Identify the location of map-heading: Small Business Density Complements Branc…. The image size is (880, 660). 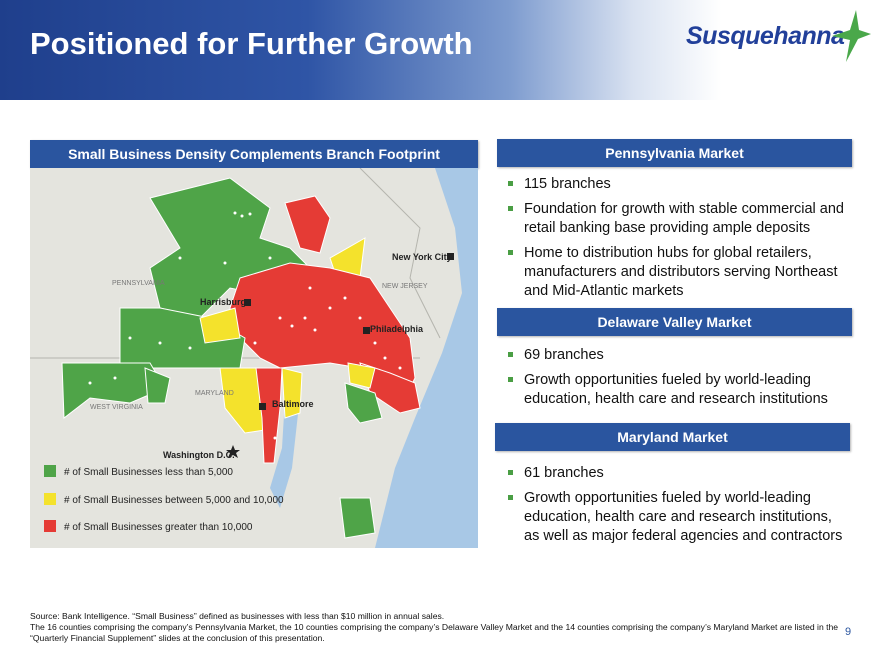
(254, 154).